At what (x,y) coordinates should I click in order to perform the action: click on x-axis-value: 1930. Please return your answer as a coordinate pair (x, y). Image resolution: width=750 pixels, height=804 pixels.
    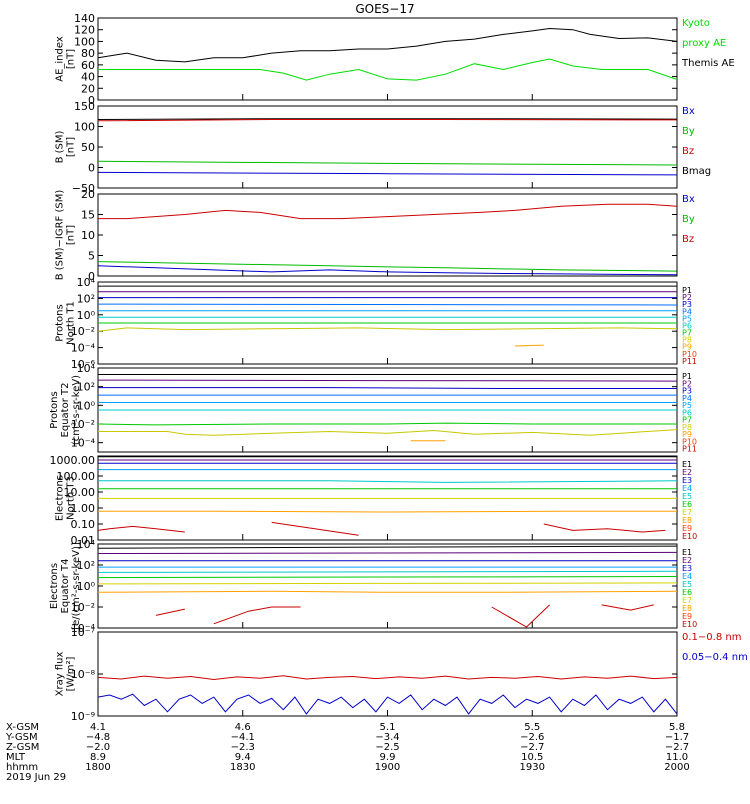
    Looking at the image, I should click on (532, 767).